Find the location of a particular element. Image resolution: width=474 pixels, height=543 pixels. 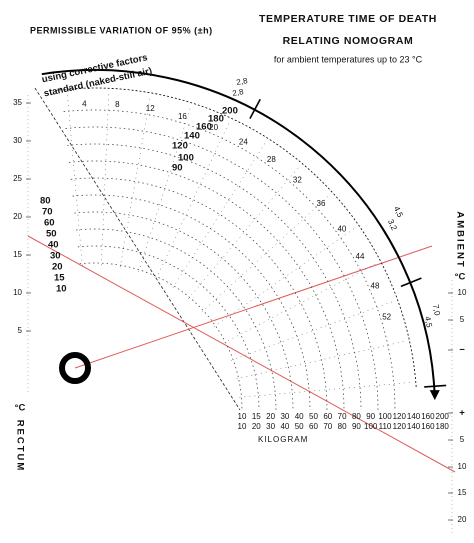

rectum-tick-label: 25 is located at coordinates (17, 178).